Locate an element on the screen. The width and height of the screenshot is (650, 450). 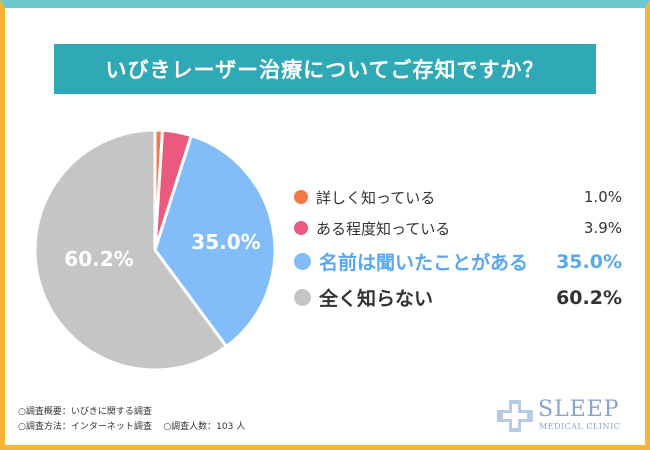
medical-cross-icon is located at coordinates (515, 416).